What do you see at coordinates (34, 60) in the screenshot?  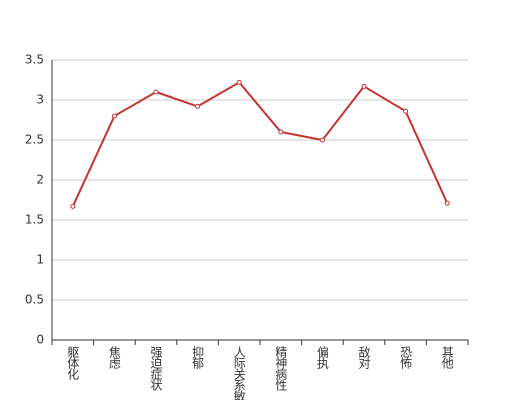 I see `y-tick-label: 3.5` at bounding box center [34, 60].